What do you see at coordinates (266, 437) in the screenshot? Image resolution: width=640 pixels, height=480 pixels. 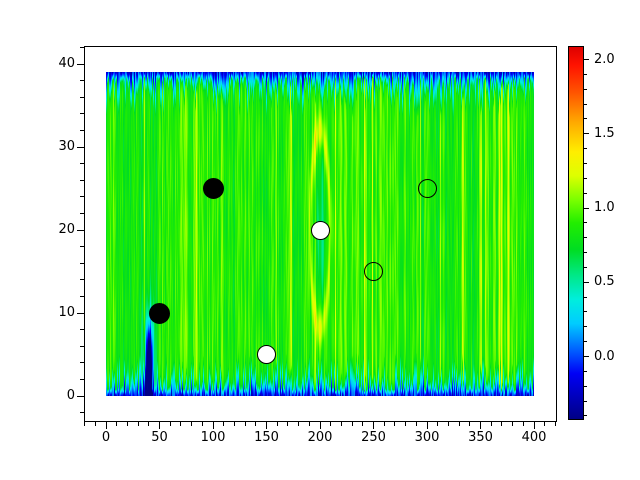 I see `x-axis-tick-label: 150` at bounding box center [266, 437].